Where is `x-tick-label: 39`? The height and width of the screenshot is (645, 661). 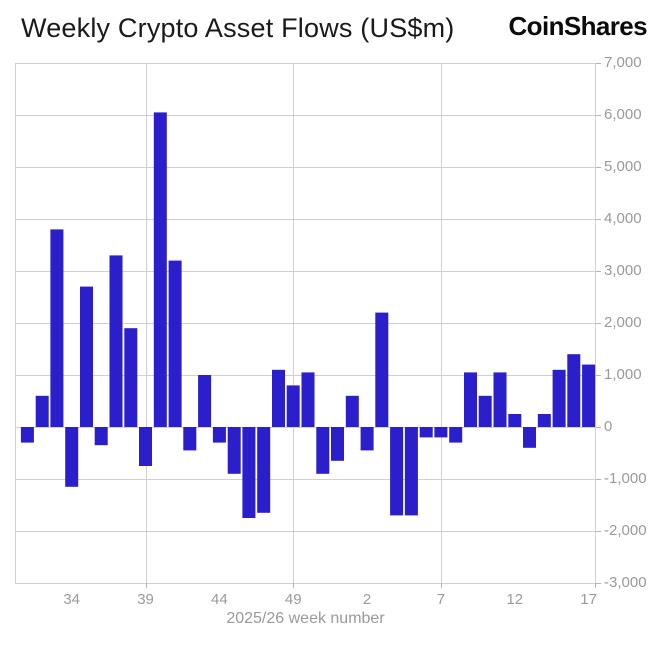
x-tick-label: 39 is located at coordinates (145, 599).